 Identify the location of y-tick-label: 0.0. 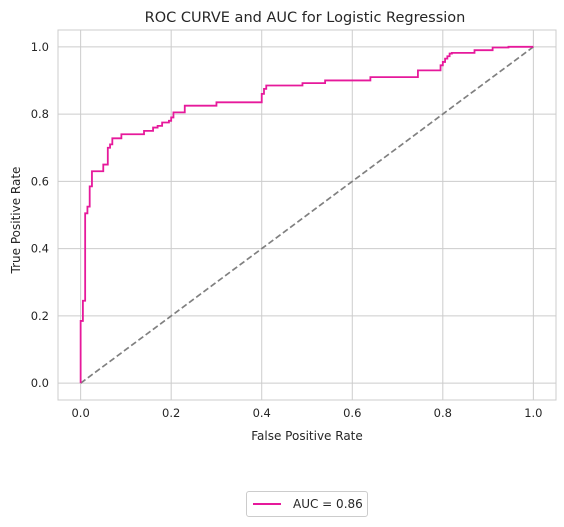
(40, 383).